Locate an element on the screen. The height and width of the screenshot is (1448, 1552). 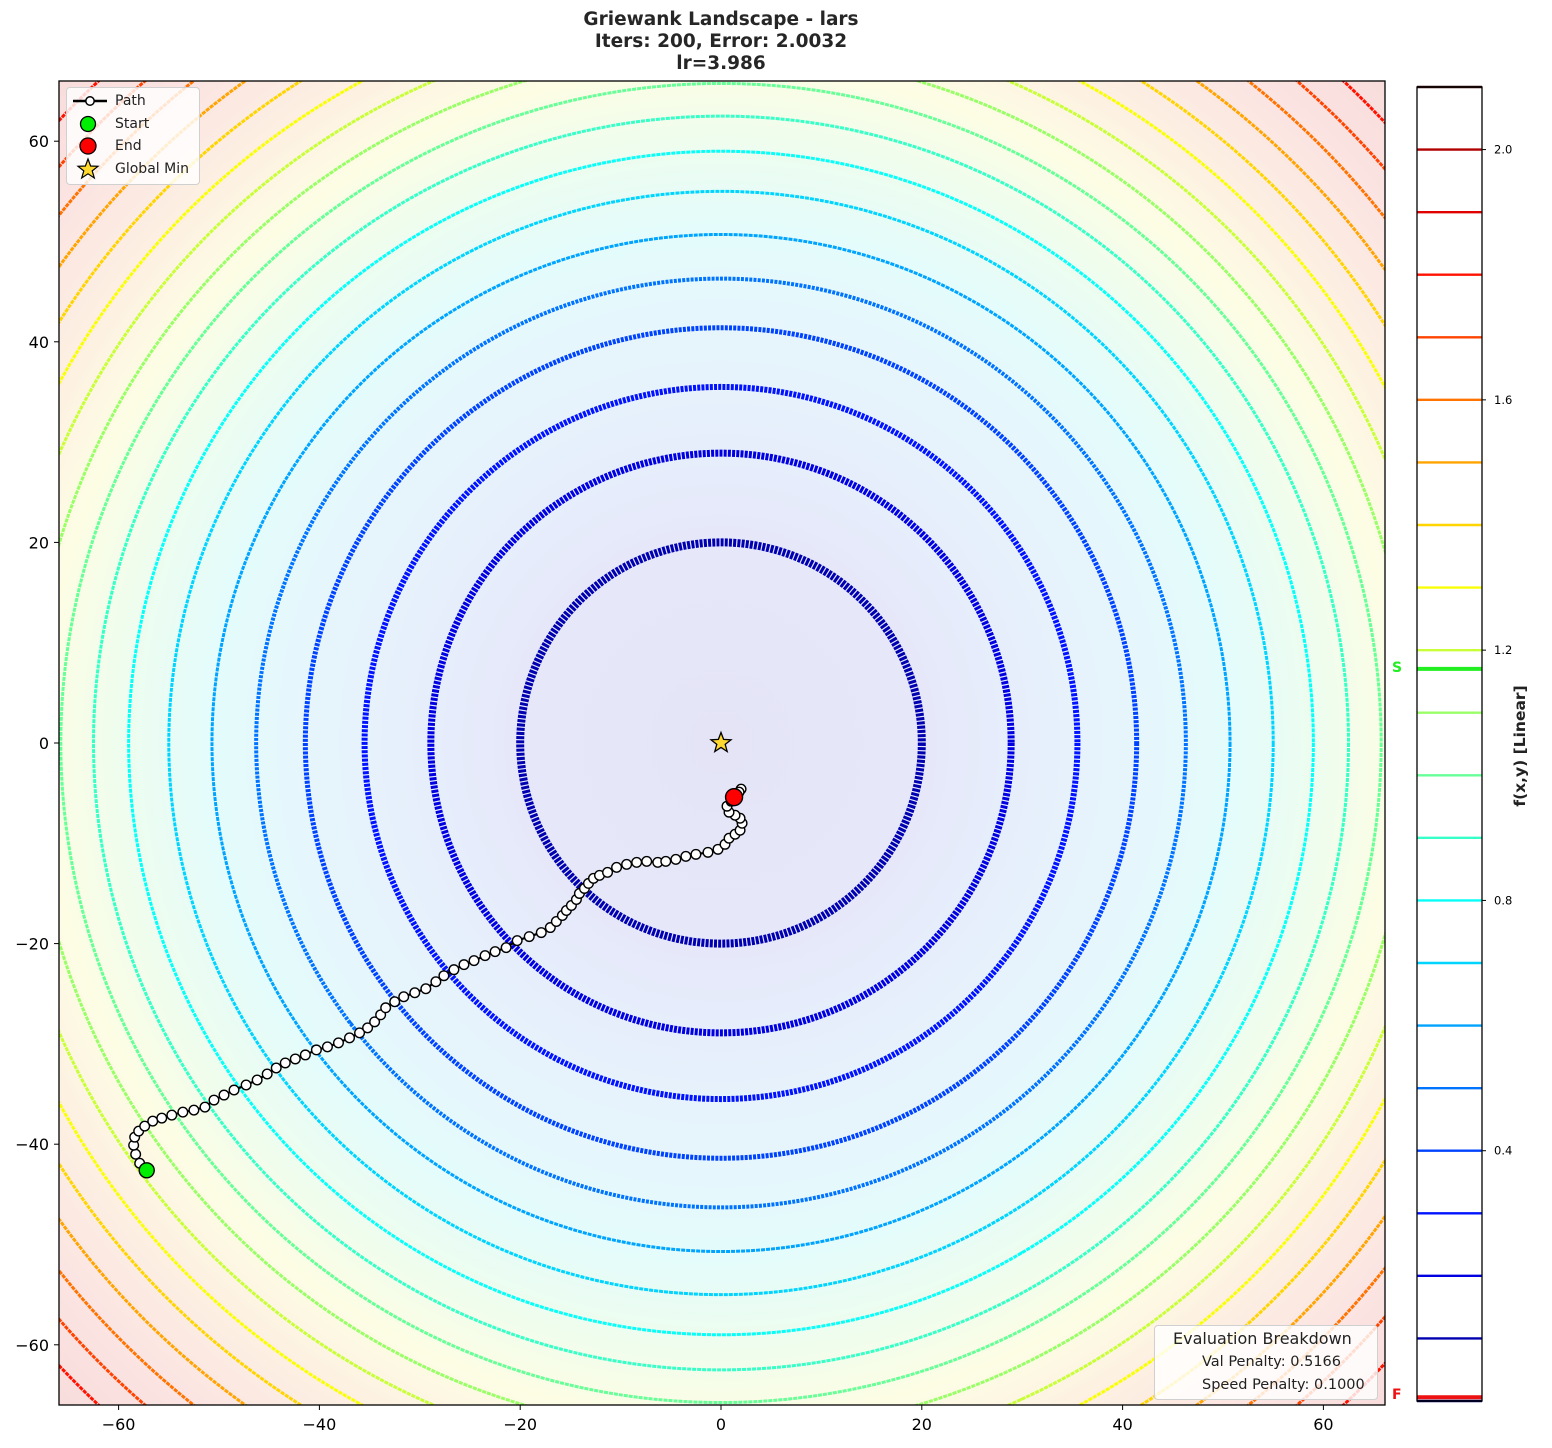
y-tick-label: −40 is located at coordinates (32, 1144).